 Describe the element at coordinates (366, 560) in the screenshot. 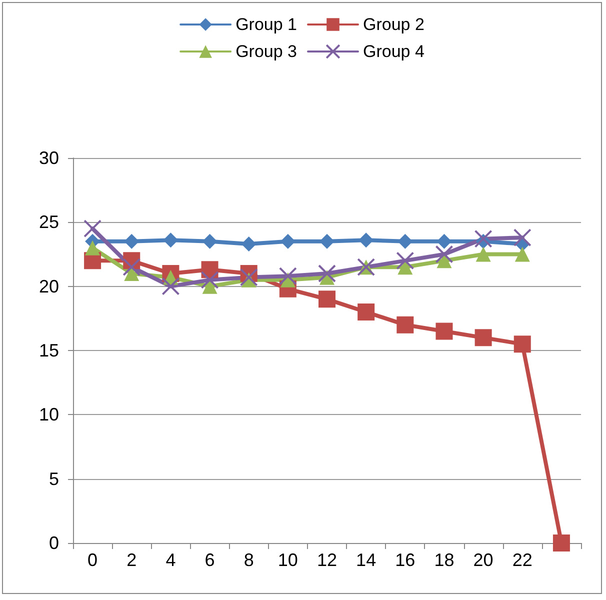

I see `x-tick-label: 14` at that location.